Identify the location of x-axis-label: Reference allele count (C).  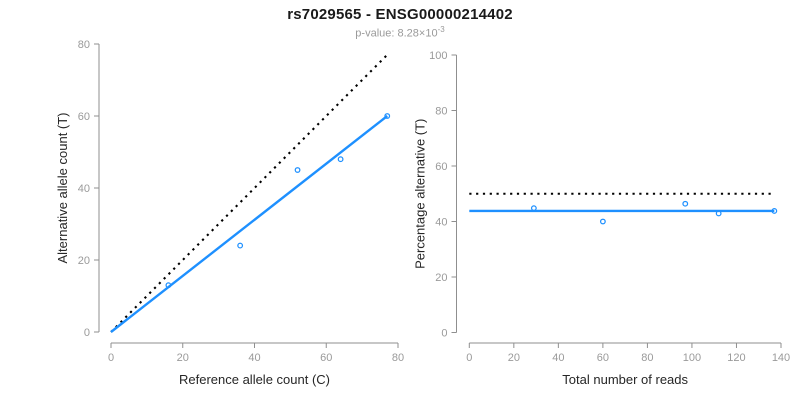
(254, 379).